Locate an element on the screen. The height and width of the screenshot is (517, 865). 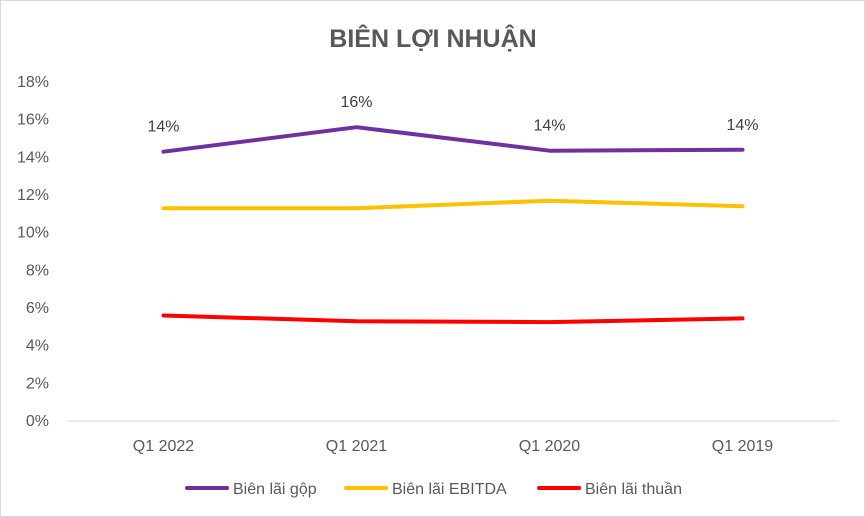
x-tick-label: Q1 2019 is located at coordinates (742, 446).